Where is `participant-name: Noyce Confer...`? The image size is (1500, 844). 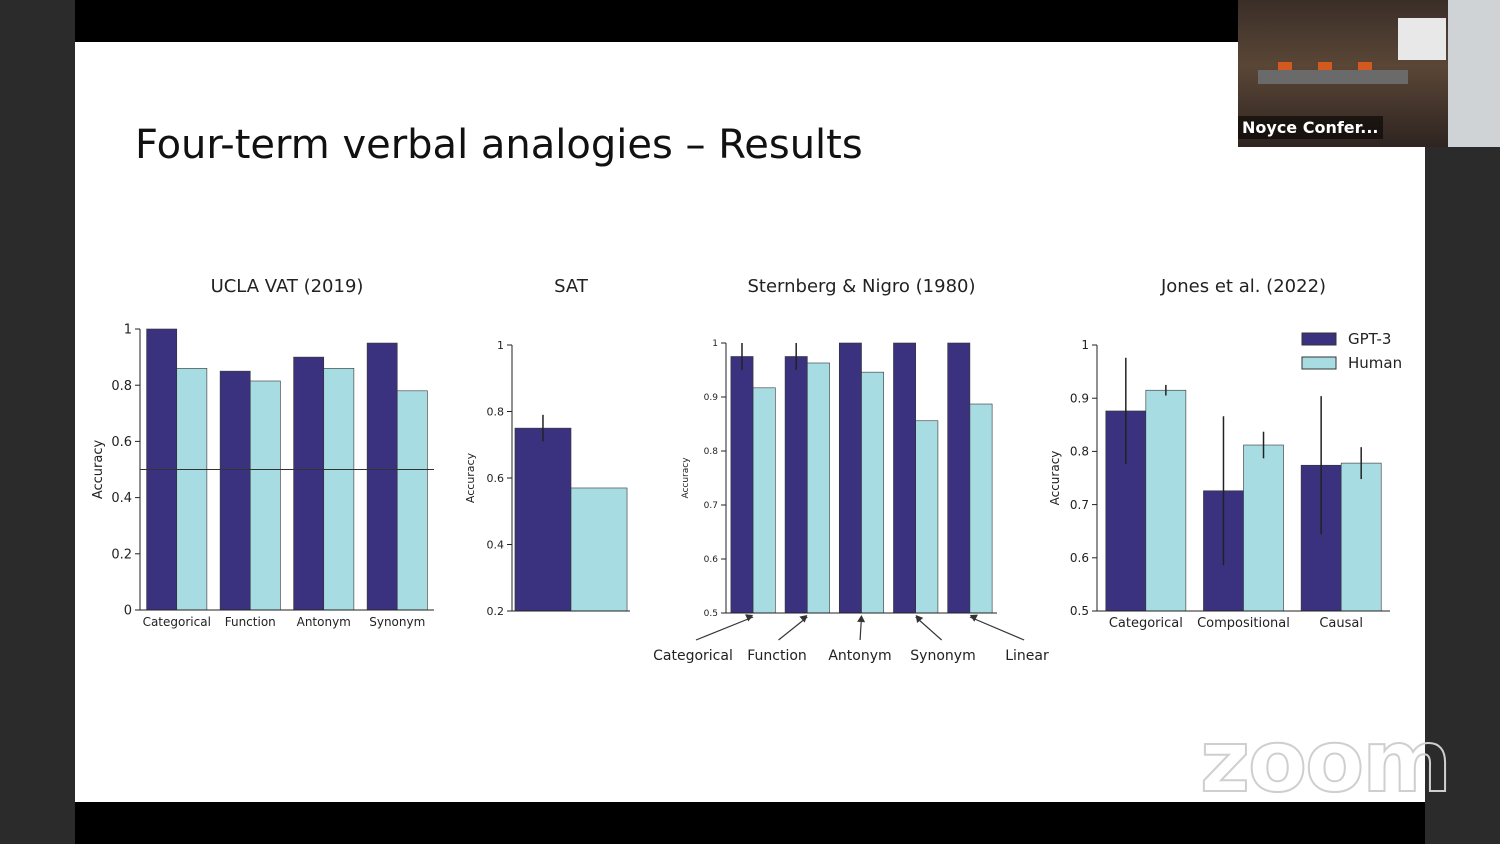 participant-name: Noyce Confer... is located at coordinates (1310, 127).